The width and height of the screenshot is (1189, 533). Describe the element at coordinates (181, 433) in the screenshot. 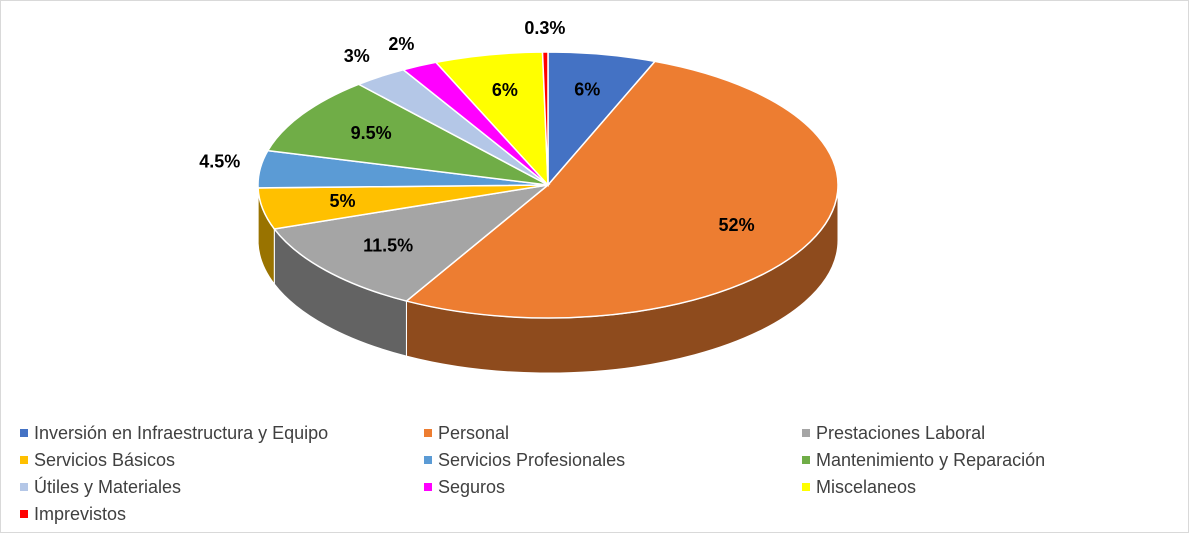

I see `legend-label: Inversión en Infraestructura y Equipo` at that location.